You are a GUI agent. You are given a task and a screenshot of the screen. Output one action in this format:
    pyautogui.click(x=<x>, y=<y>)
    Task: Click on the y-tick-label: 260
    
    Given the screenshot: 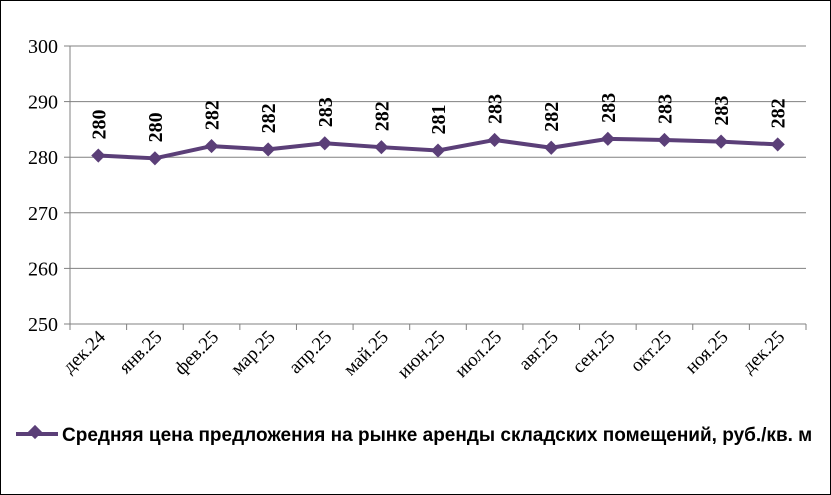 What is the action you would take?
    pyautogui.click(x=43, y=269)
    